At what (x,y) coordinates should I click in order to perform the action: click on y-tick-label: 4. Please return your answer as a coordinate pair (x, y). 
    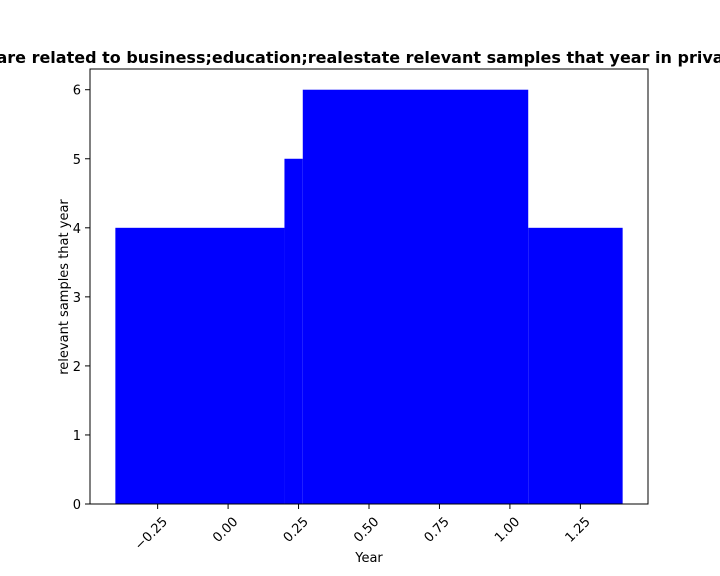
    Looking at the image, I should click on (77, 229).